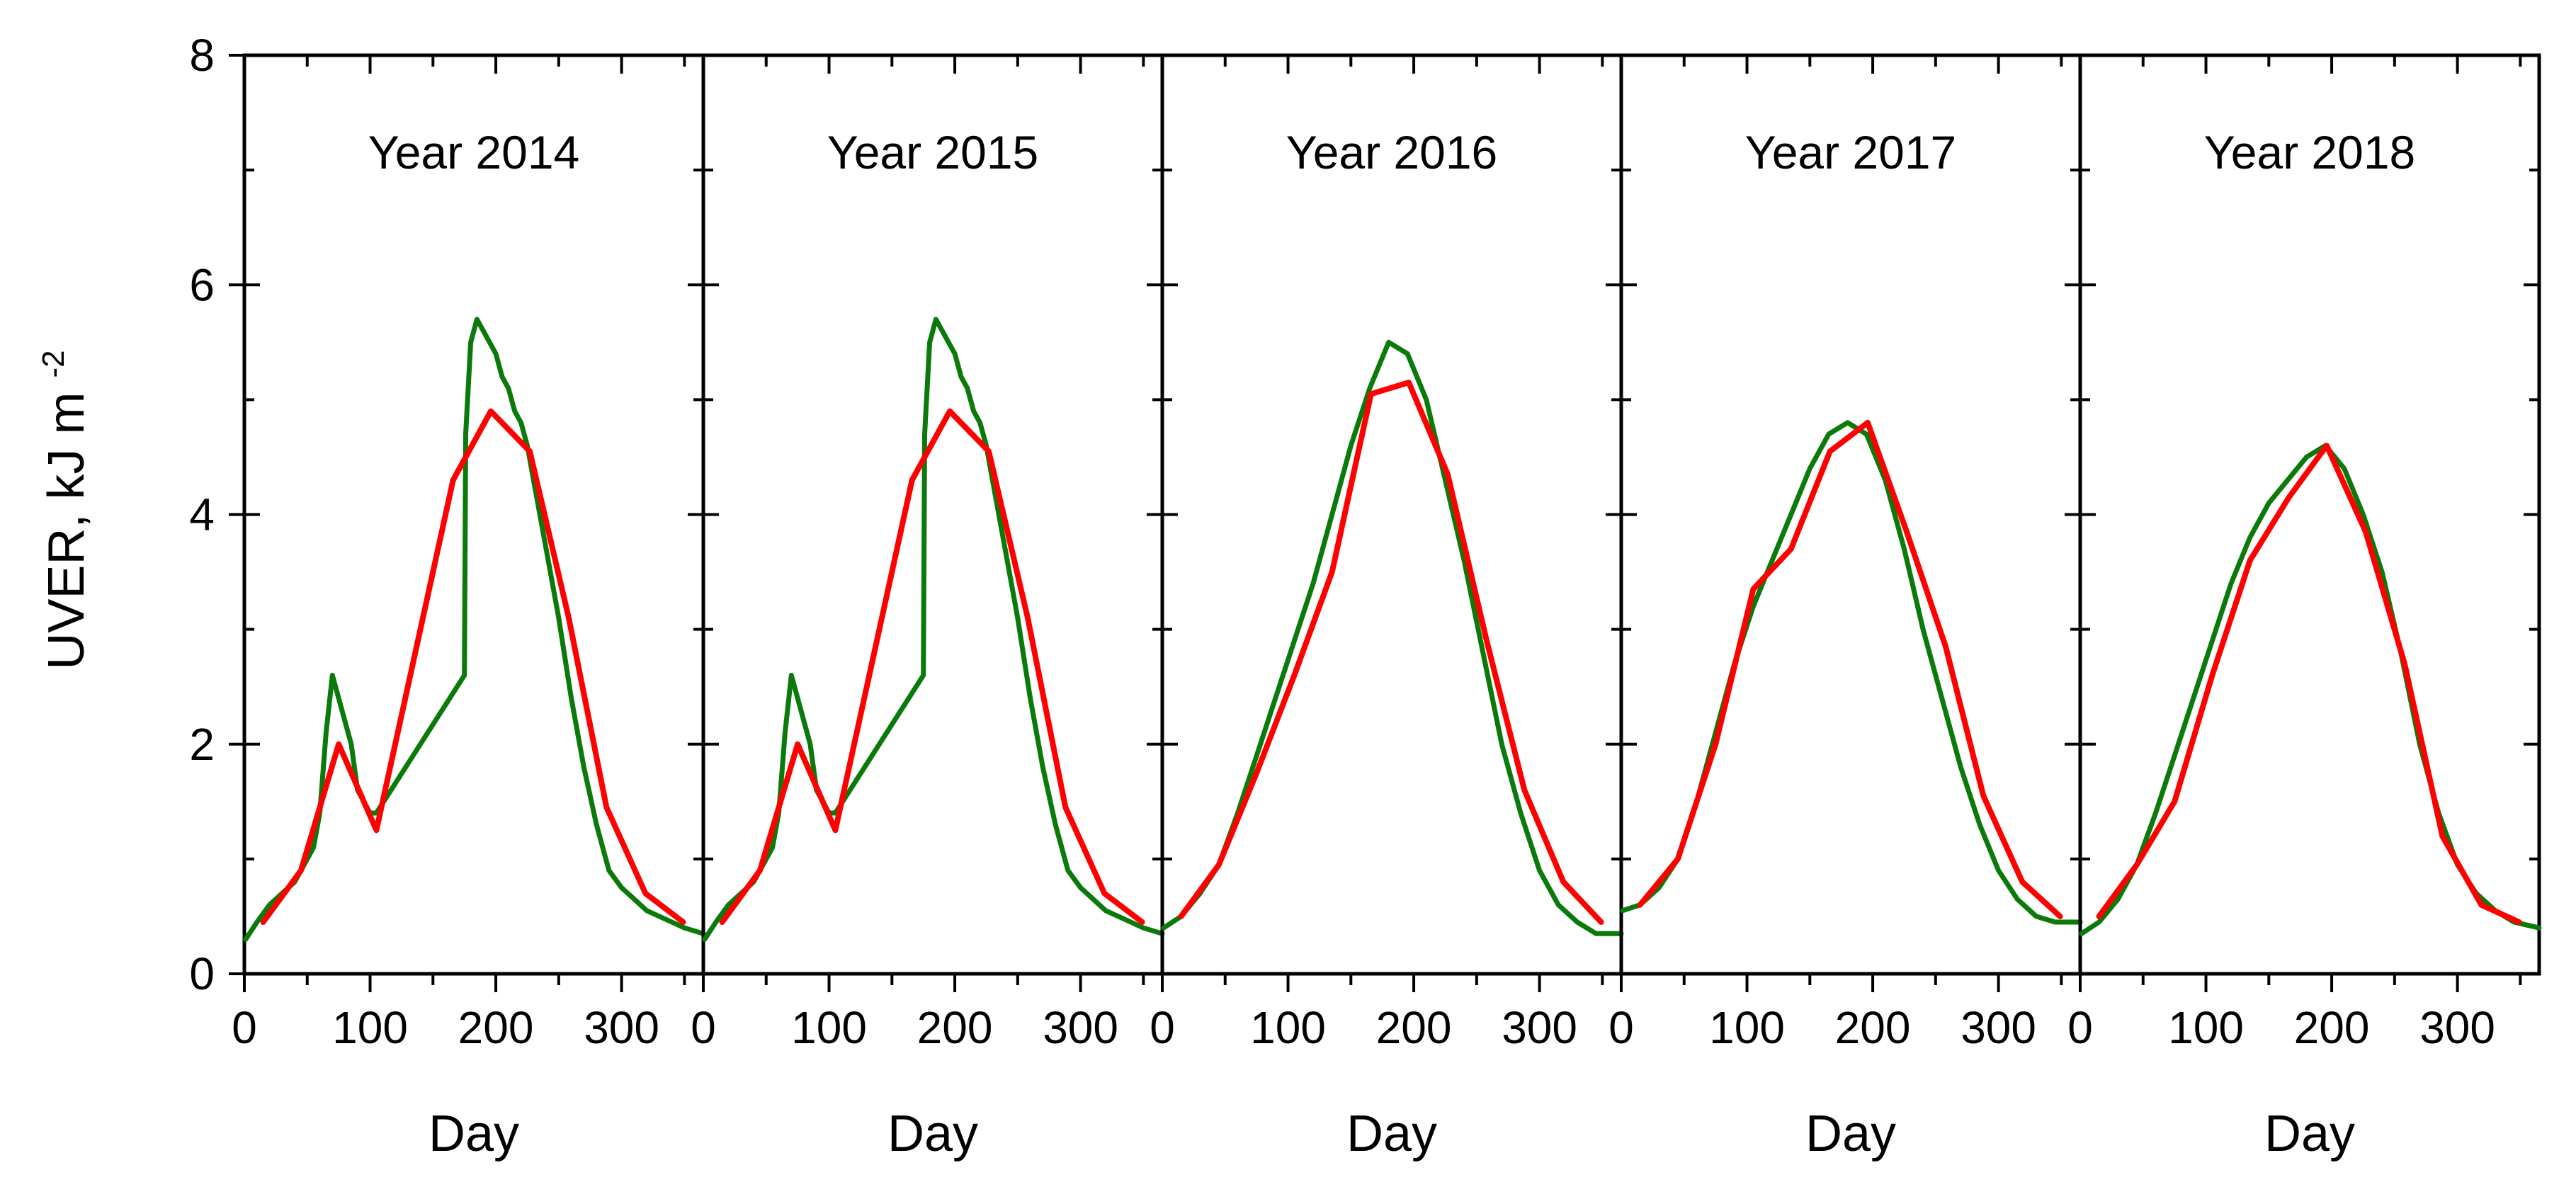 This screenshot has width=2576, height=1199. What do you see at coordinates (1851, 152) in the screenshot?
I see `panel-title: Year 2017` at bounding box center [1851, 152].